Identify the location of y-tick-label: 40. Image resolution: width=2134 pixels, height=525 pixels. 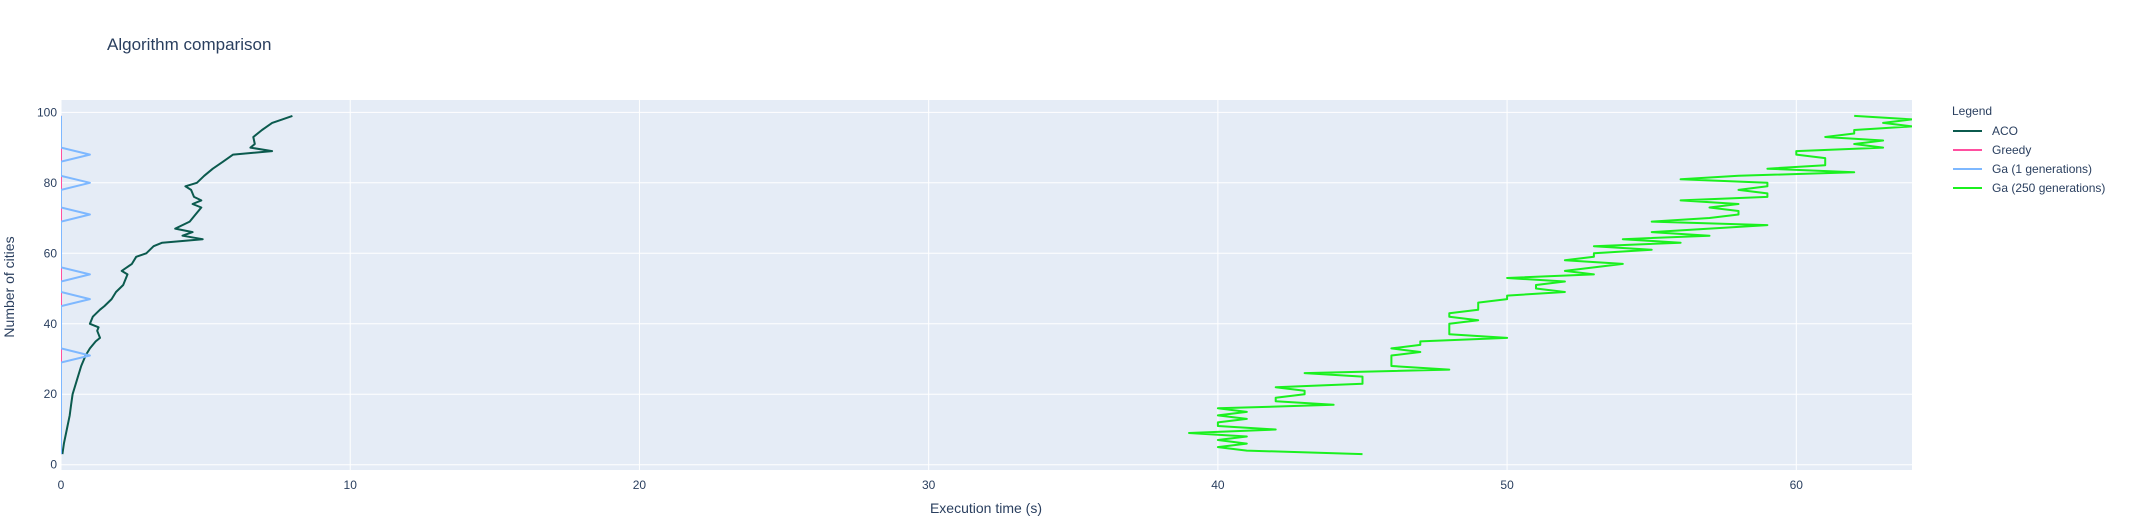
(51, 324).